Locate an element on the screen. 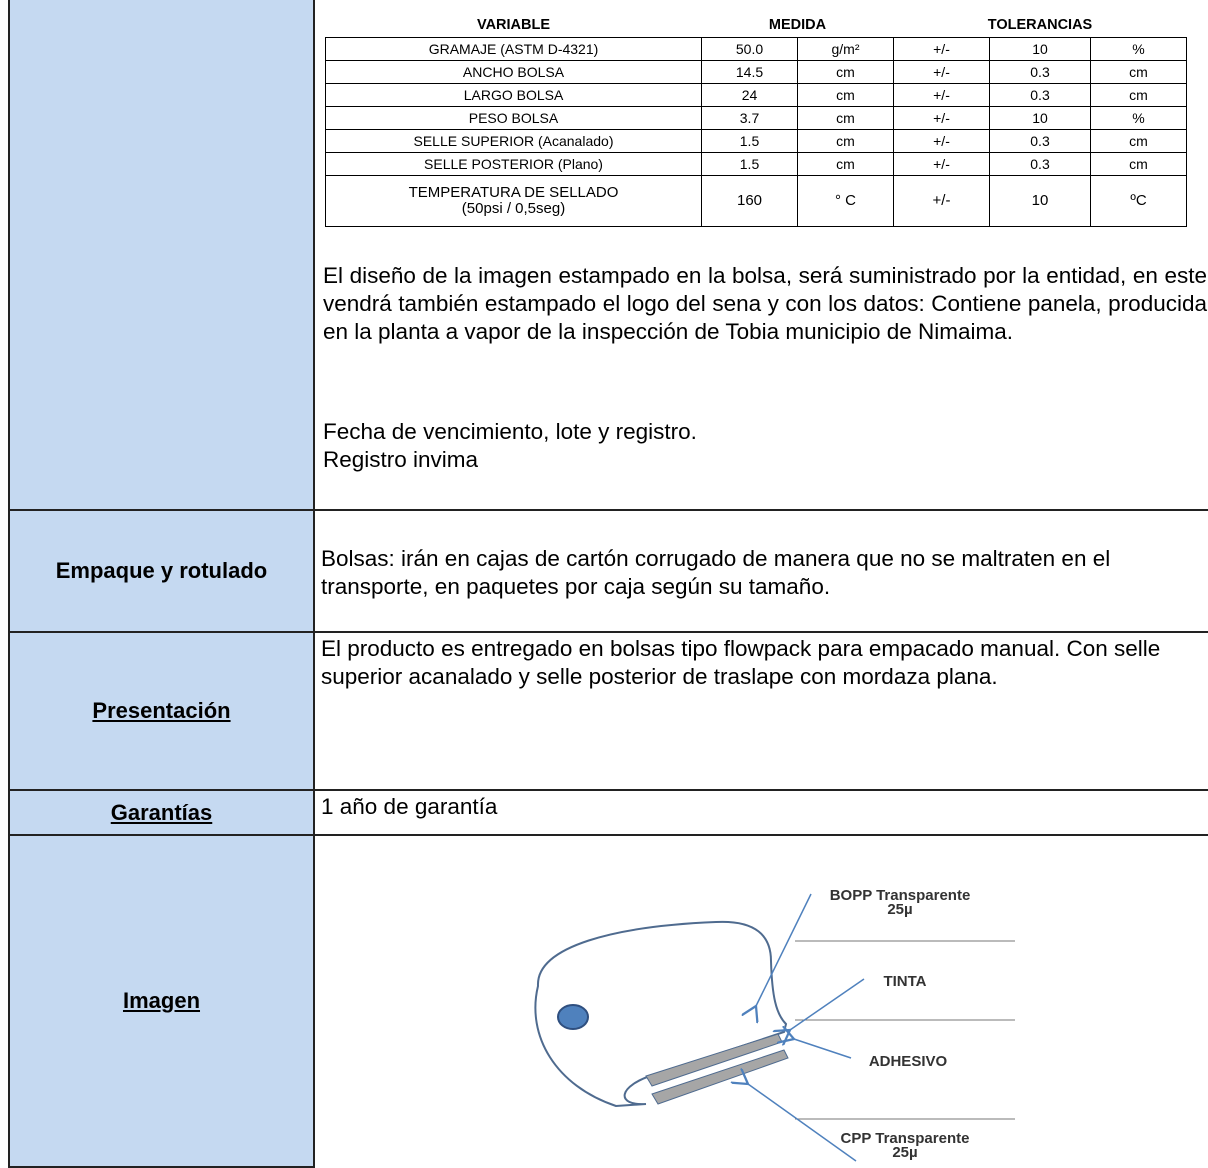 The width and height of the screenshot is (1208, 1168). header-cell: TOLERANCIAS is located at coordinates (1040, 25).